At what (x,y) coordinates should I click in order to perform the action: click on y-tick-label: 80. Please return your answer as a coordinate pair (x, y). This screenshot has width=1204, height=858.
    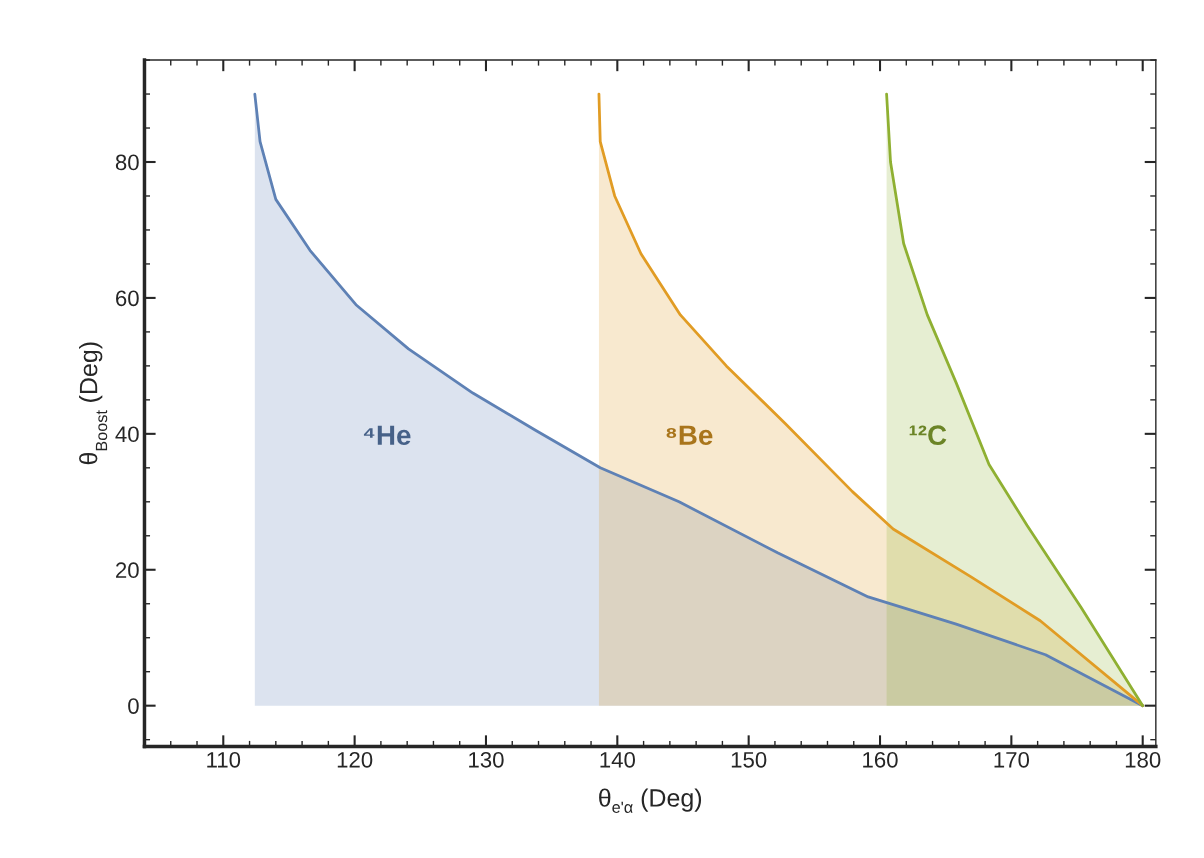
    Looking at the image, I should click on (127, 162).